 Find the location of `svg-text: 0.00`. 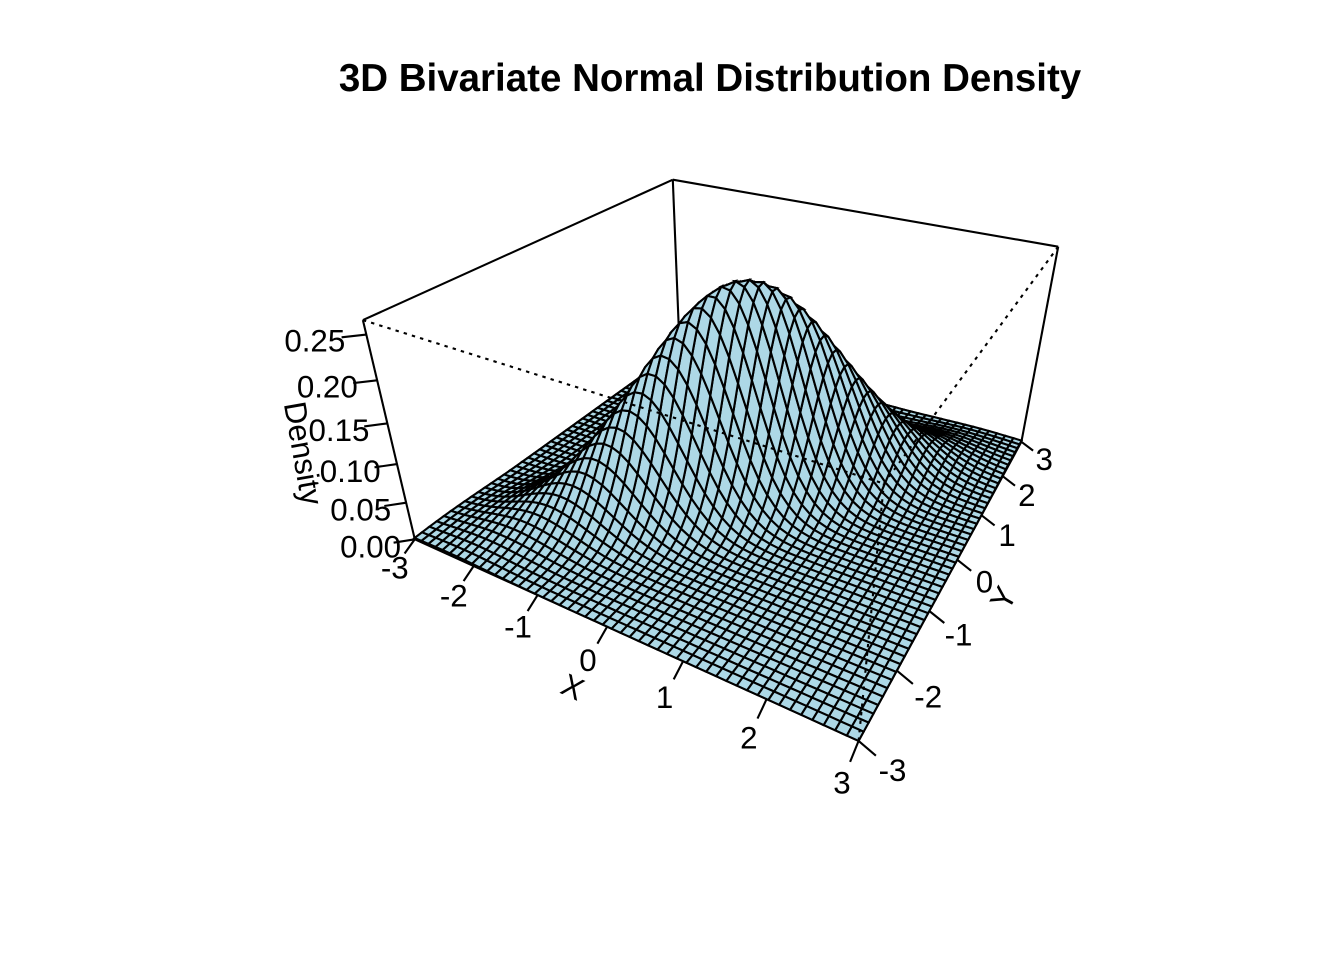

svg-text: 0.00 is located at coordinates (370, 547).